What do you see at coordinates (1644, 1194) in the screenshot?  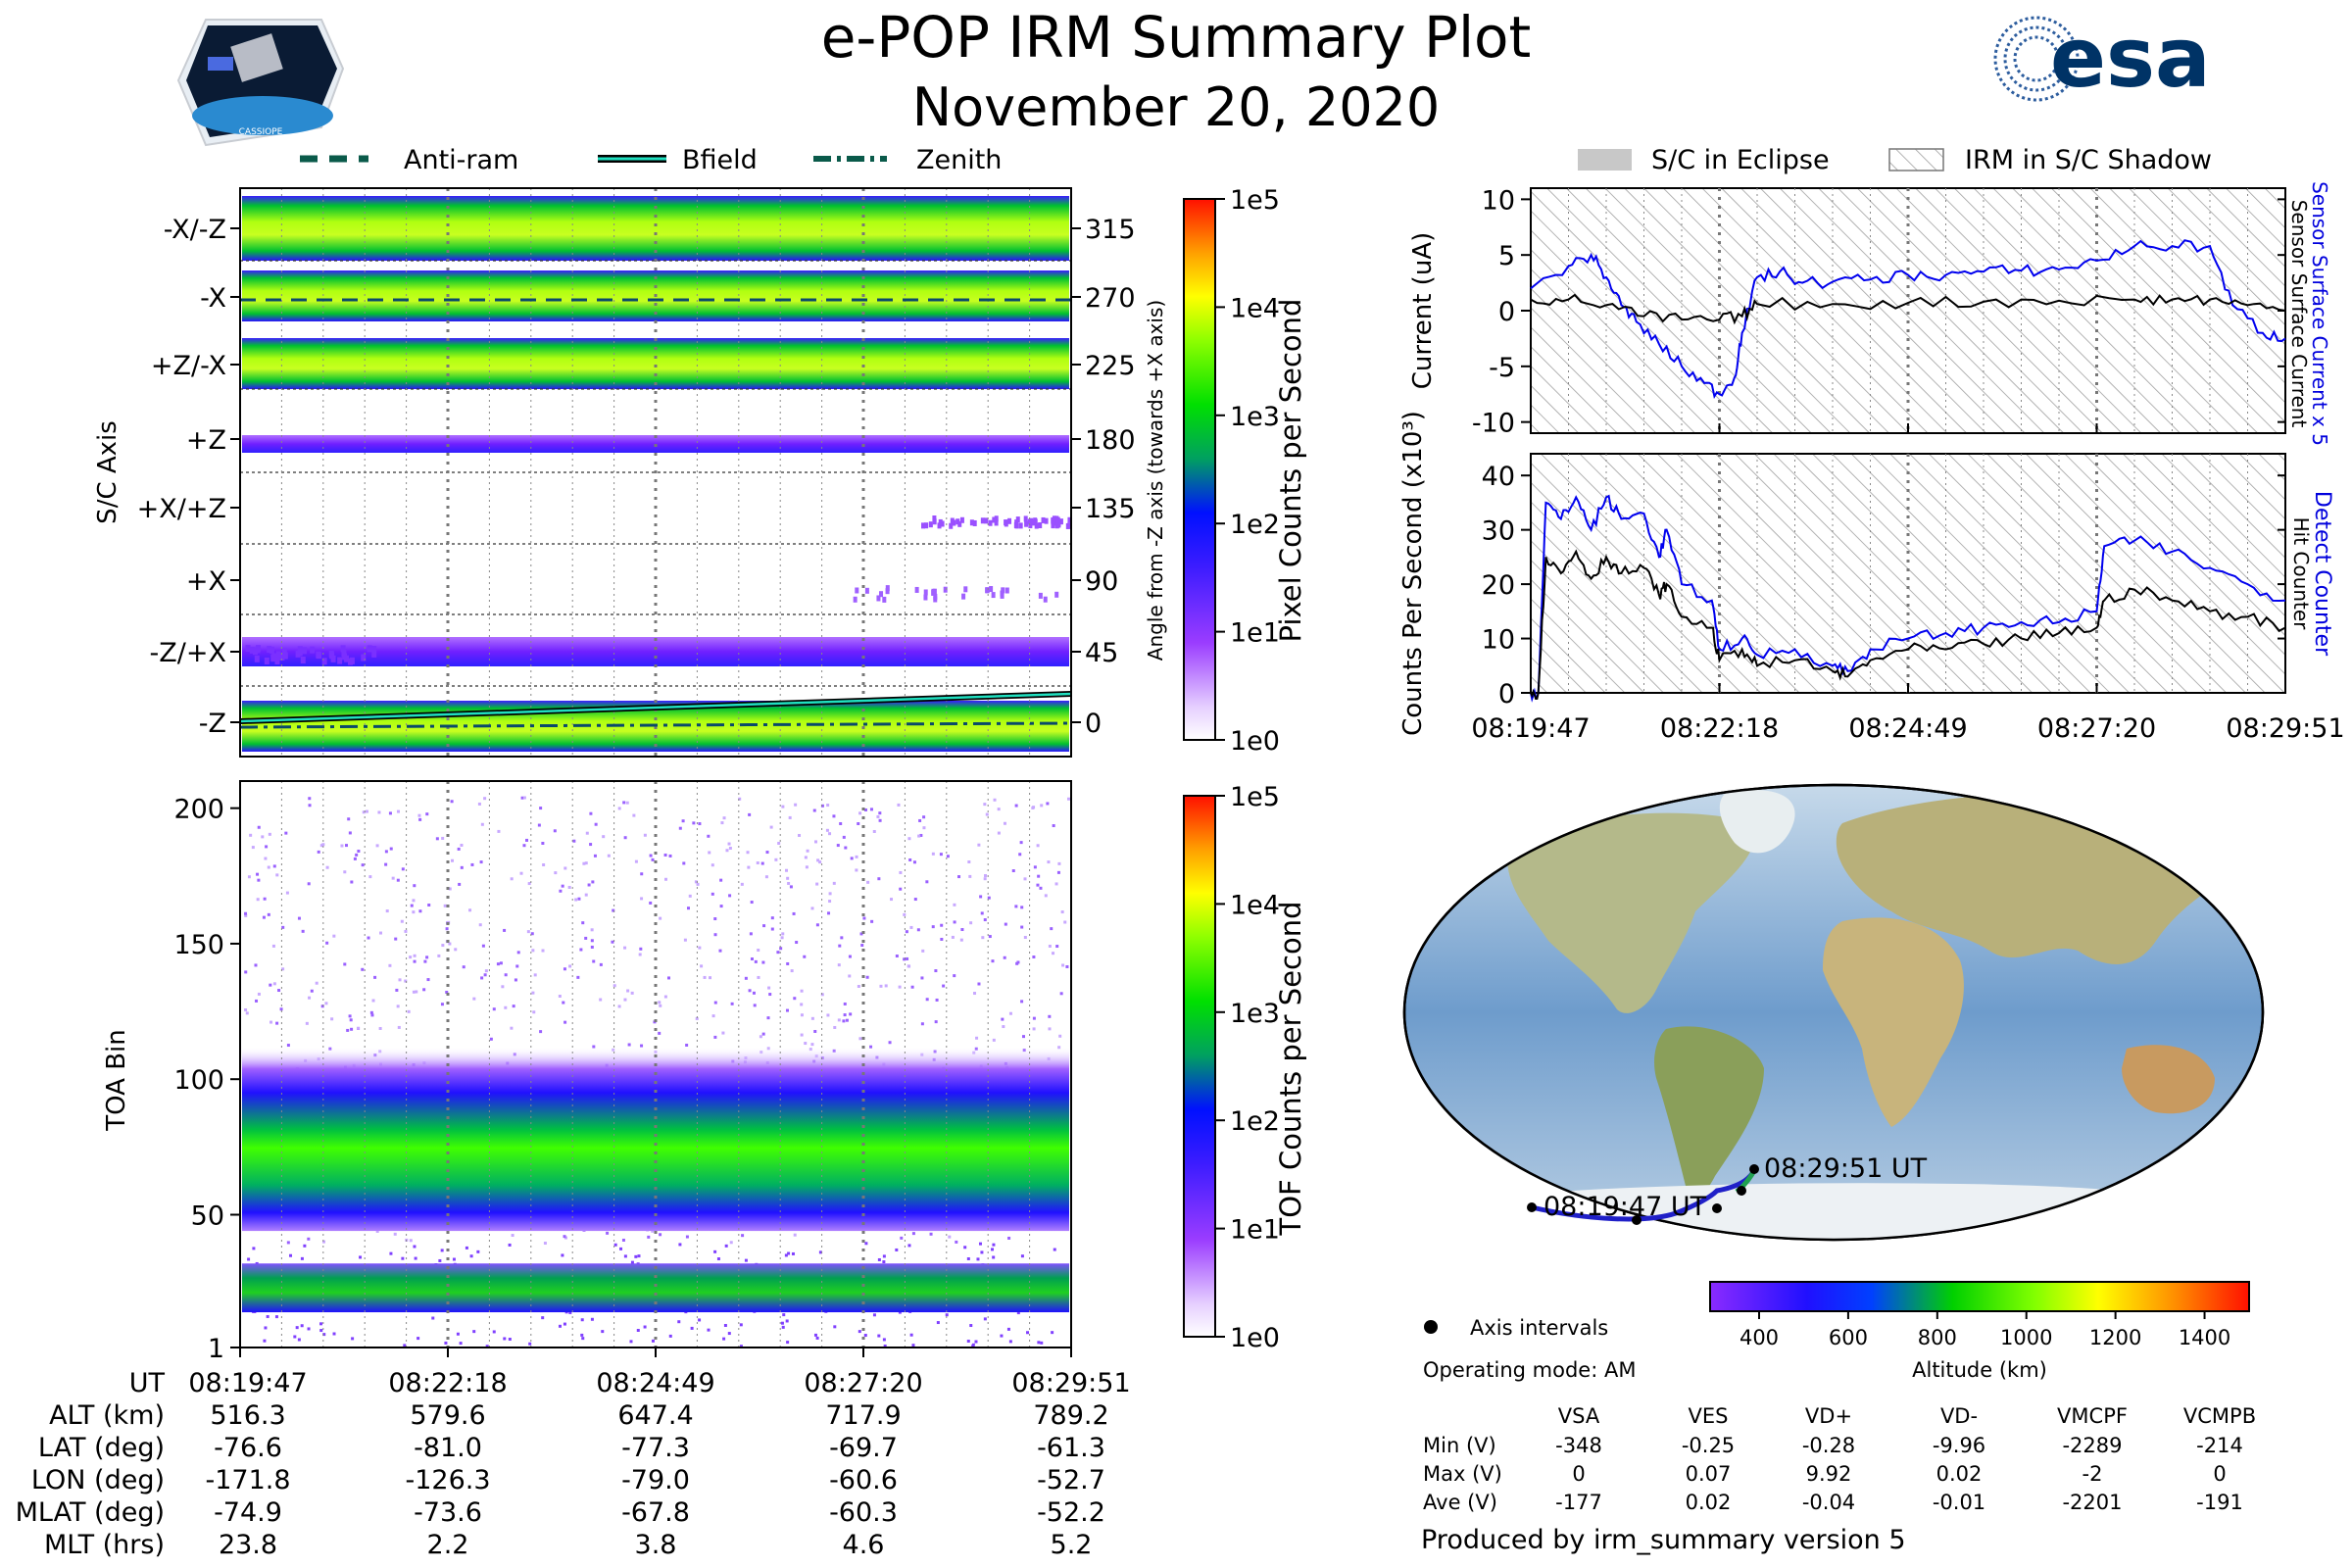 I see `orbit-track` at bounding box center [1644, 1194].